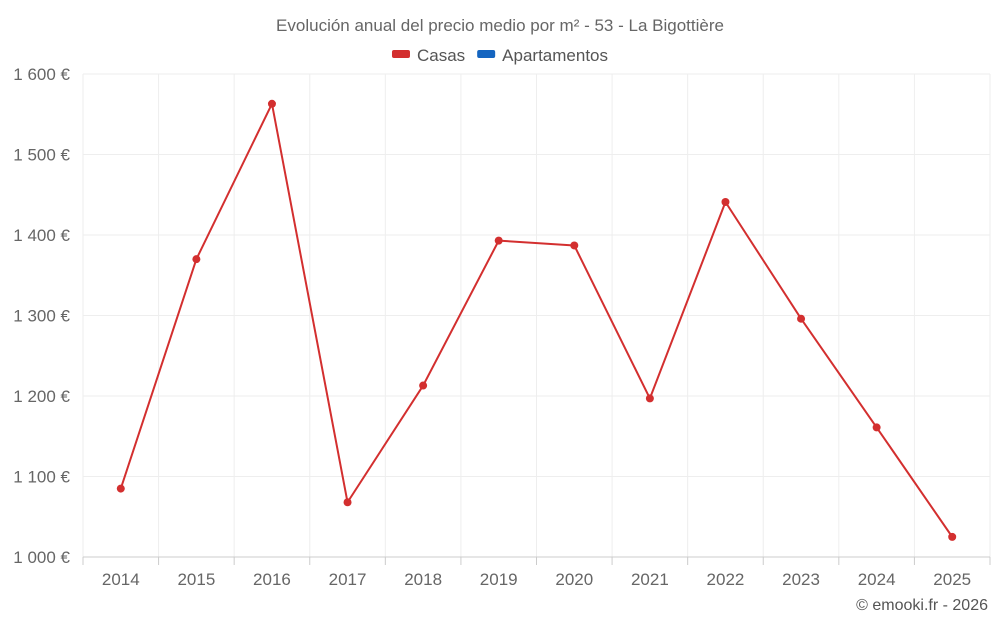  Describe the element at coordinates (801, 579) in the screenshot. I see `x-tick-label: 2023` at that location.